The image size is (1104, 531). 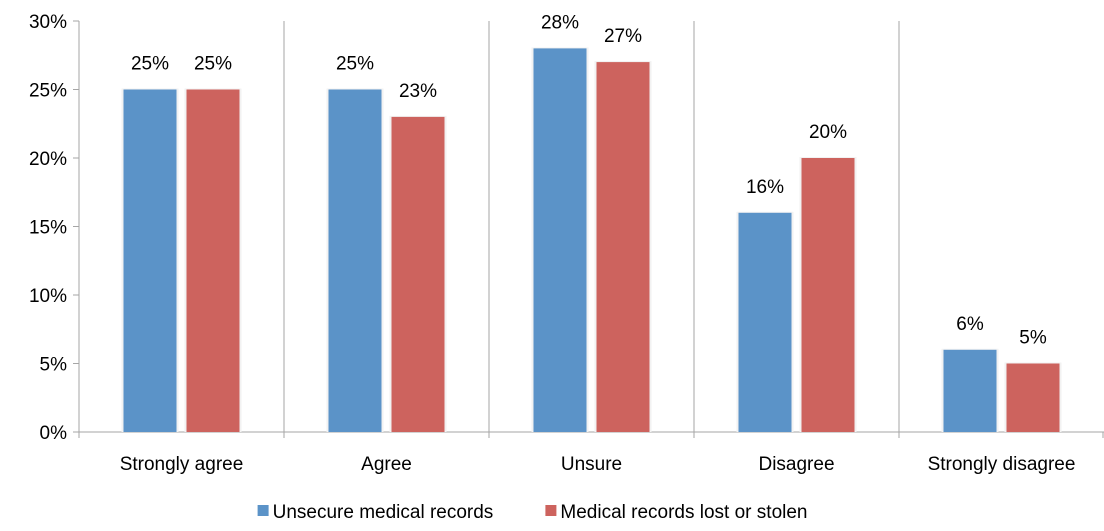 What do you see at coordinates (1002, 464) in the screenshot?
I see `category-label: Strongly disagree` at bounding box center [1002, 464].